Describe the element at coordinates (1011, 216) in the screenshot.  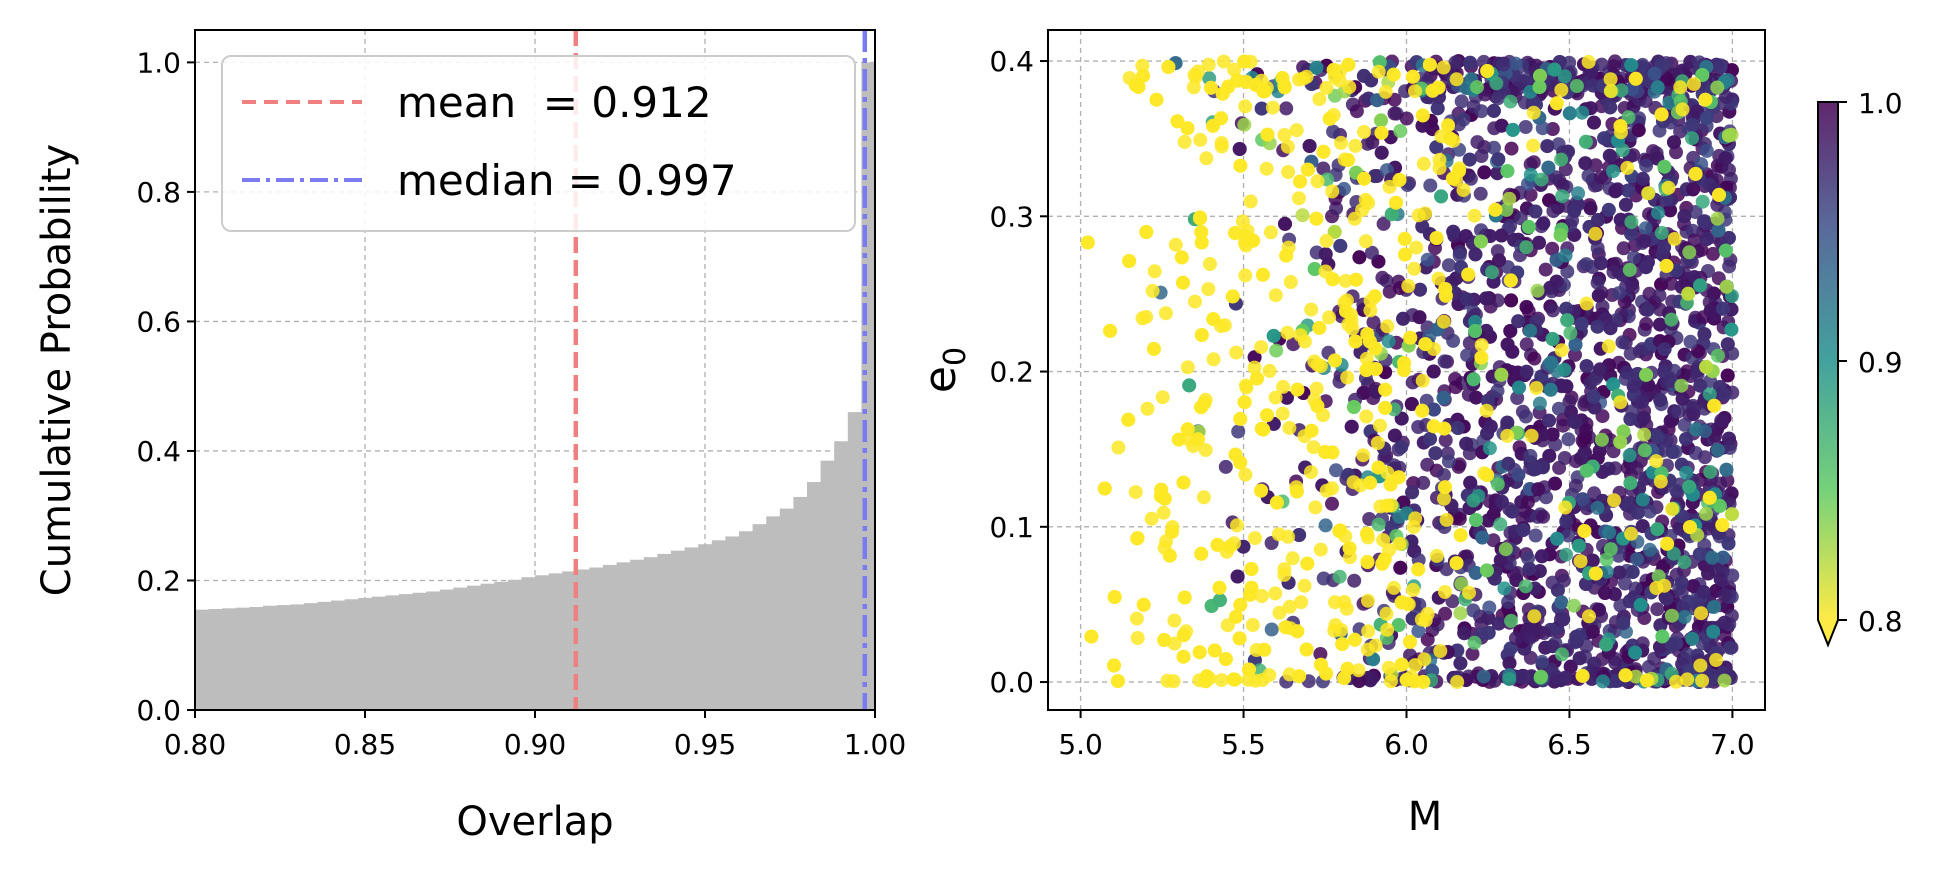
I see `scatter-y-tick-label: 0.3` at that location.